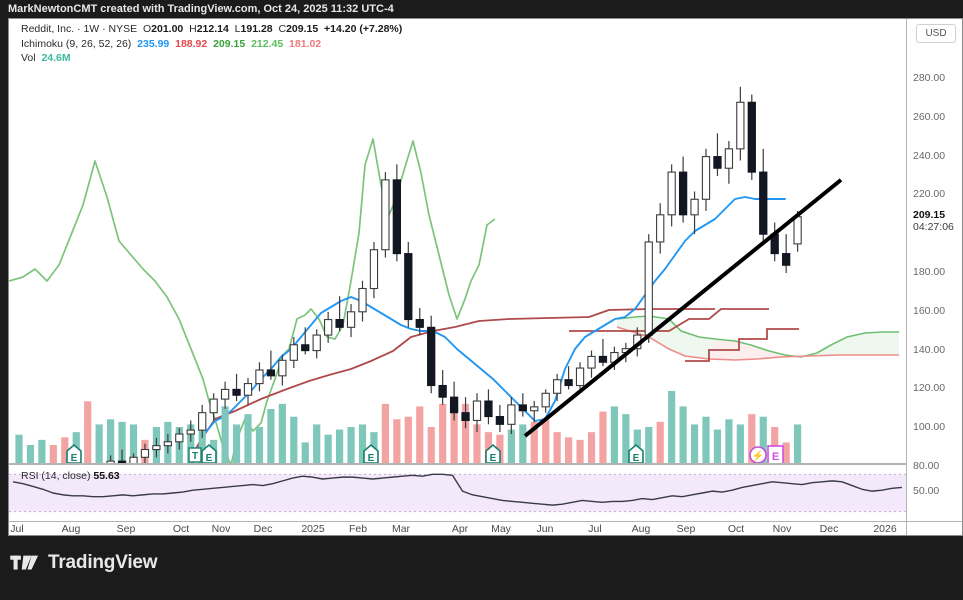 This screenshot has height=600, width=963. What do you see at coordinates (460, 529) in the screenshot?
I see `time-tick: Apr` at bounding box center [460, 529].